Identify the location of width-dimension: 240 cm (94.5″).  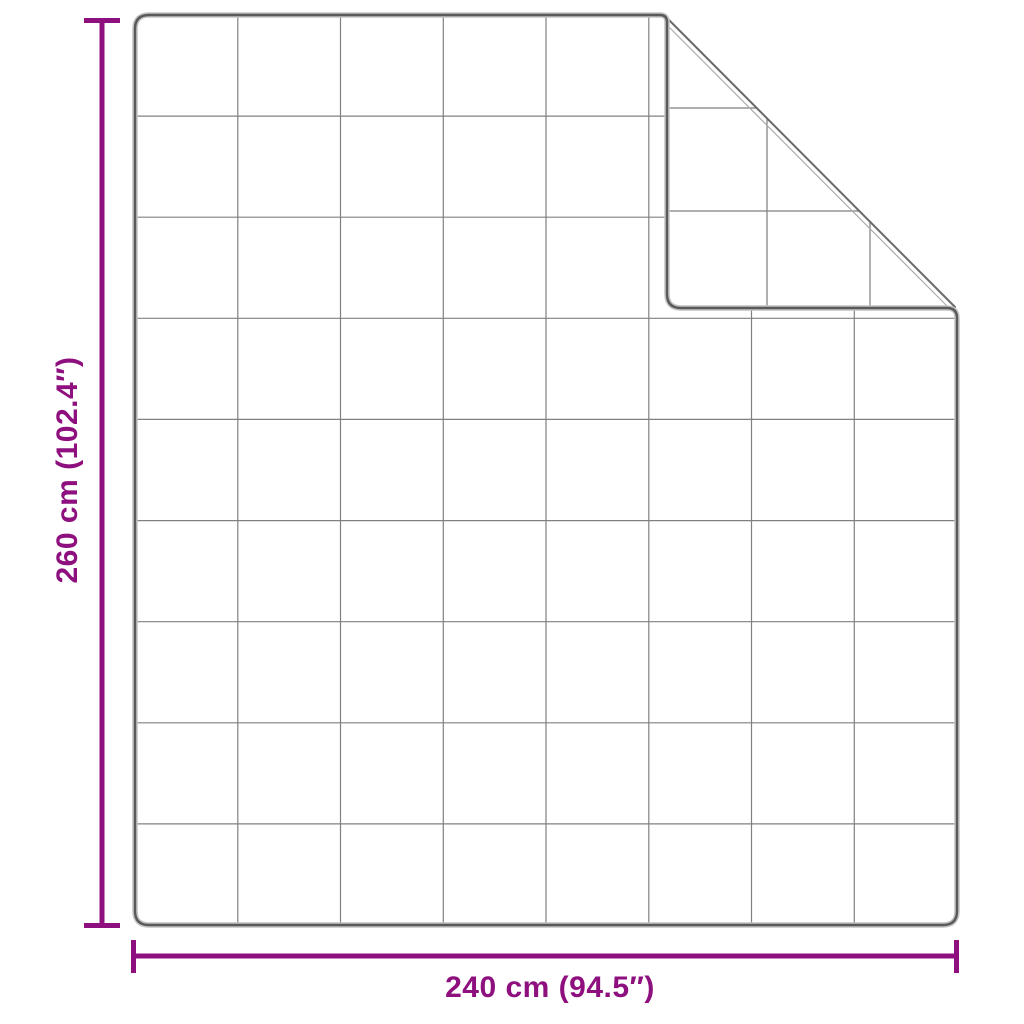
(545, 972).